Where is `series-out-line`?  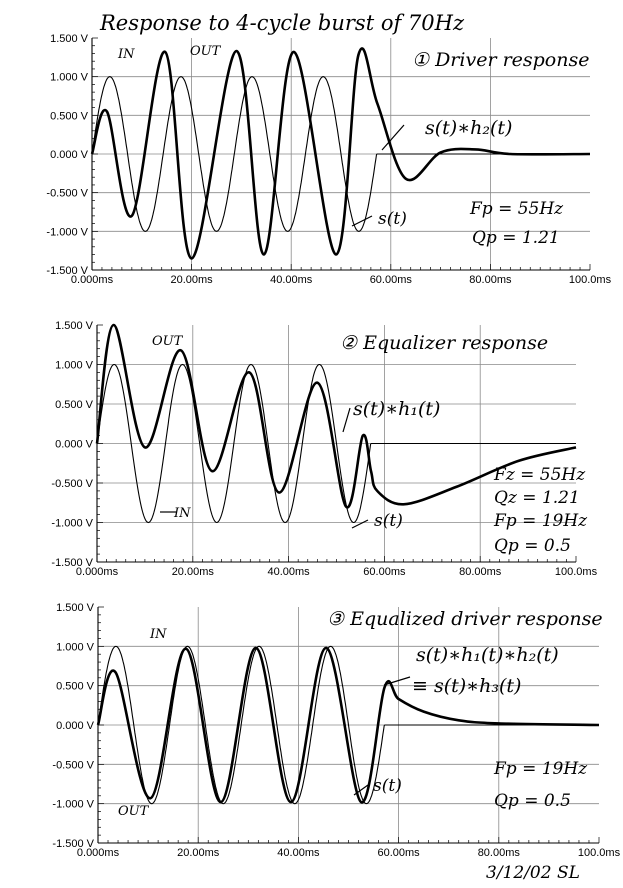 series-out-line is located at coordinates (348, 725).